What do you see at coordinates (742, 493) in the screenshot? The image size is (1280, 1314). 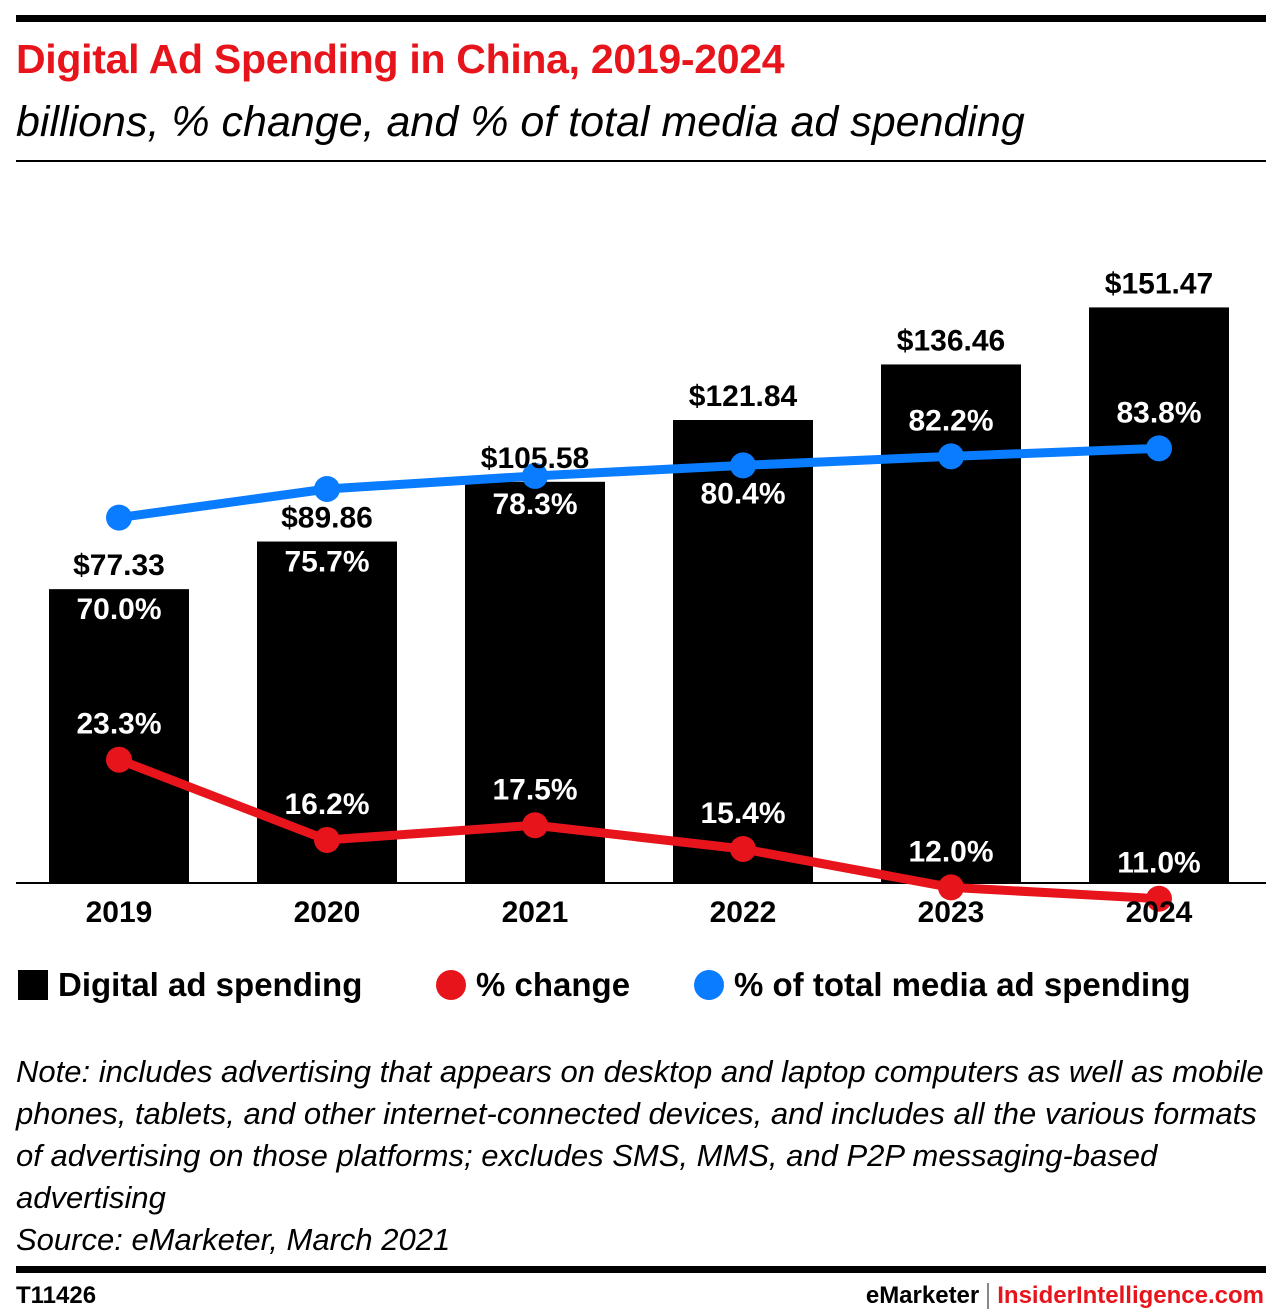 I see `pct-total-label: 80.4%` at bounding box center [742, 493].